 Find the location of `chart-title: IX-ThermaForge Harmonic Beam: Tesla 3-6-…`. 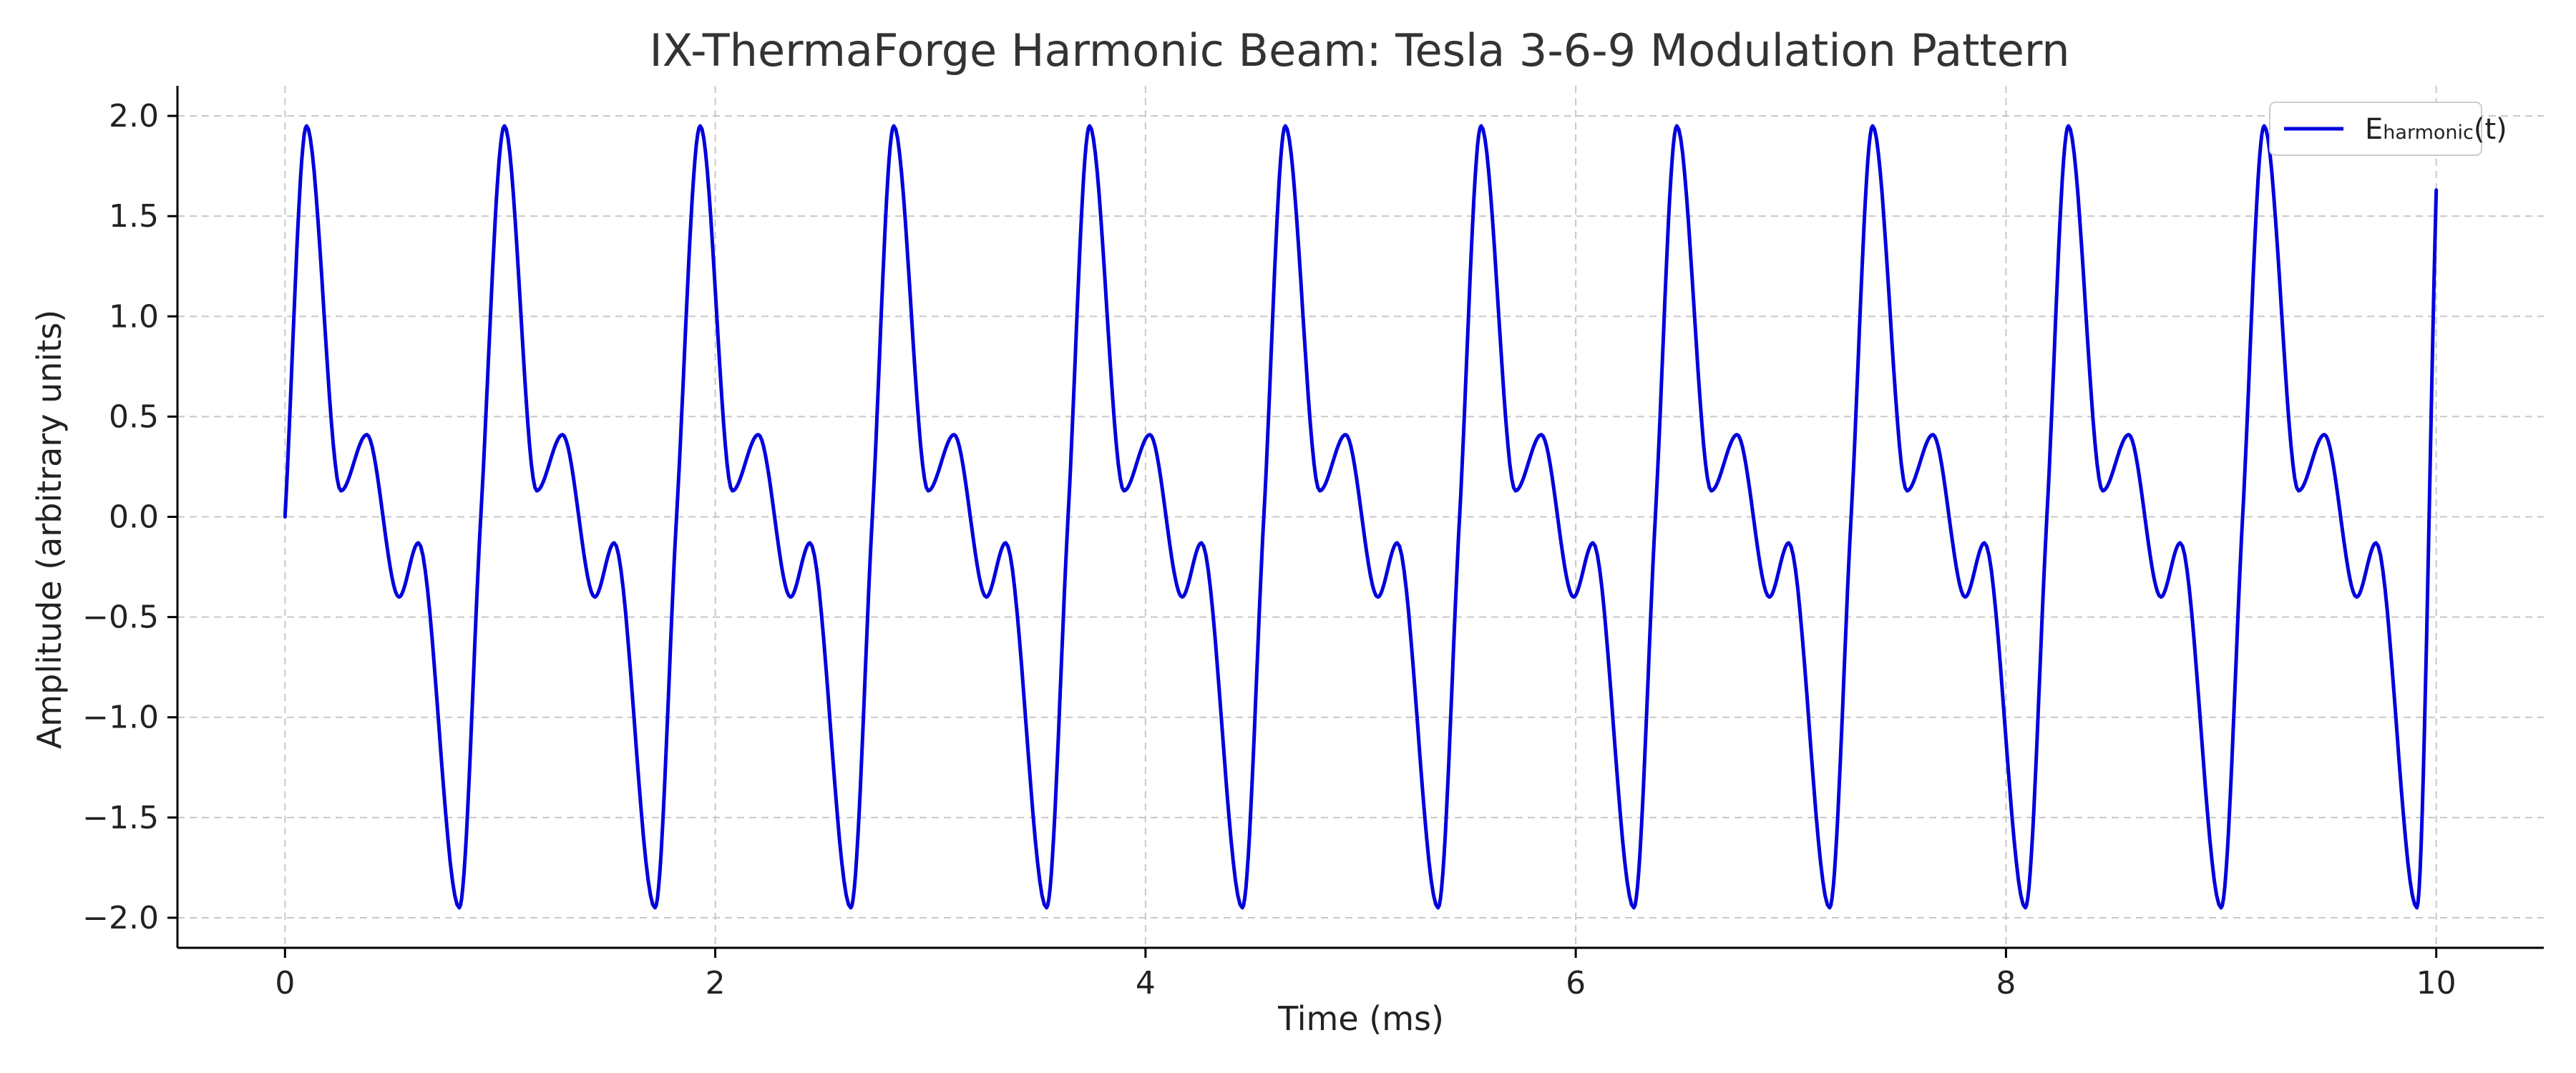

chart-title: IX-ThermaForge Harmonic Beam: Tesla 3-6-… is located at coordinates (1359, 51).